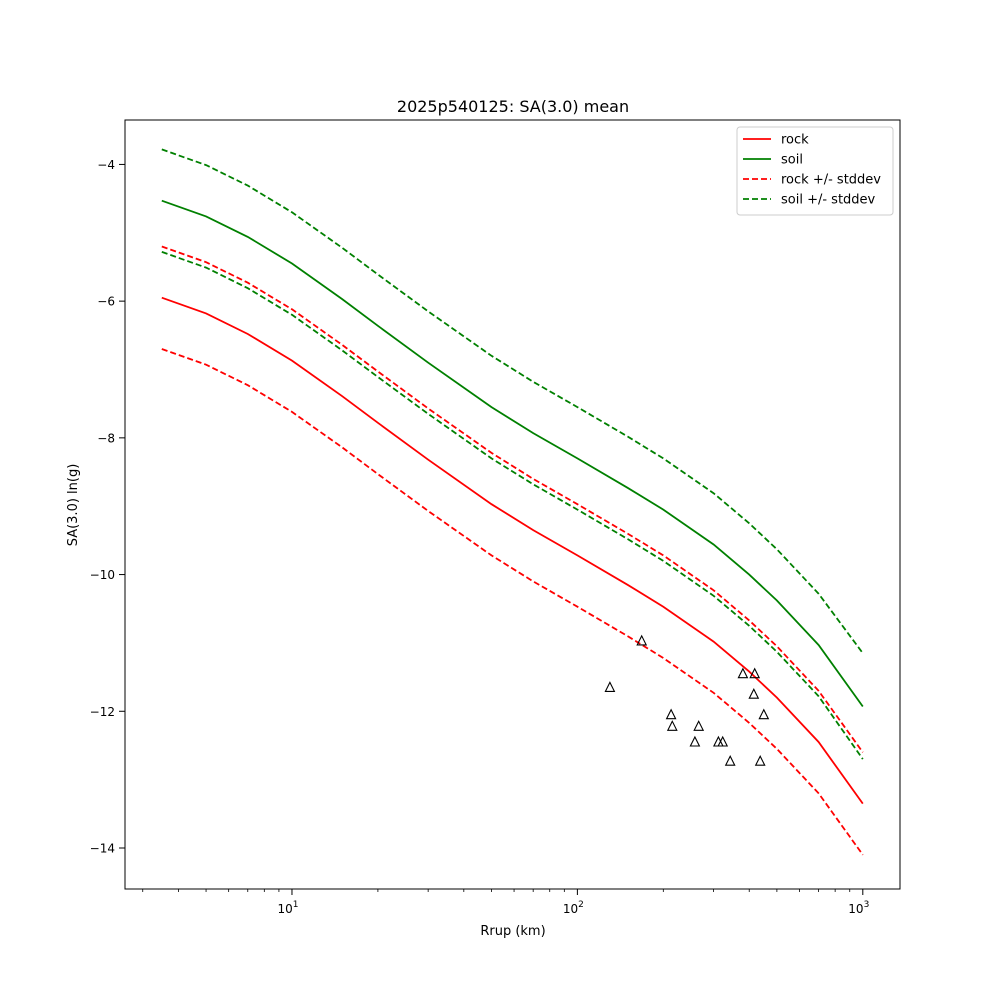 The height and width of the screenshot is (1000, 1000). Describe the element at coordinates (831, 180) in the screenshot. I see `legend-label-2: rock +/- stddev` at that location.